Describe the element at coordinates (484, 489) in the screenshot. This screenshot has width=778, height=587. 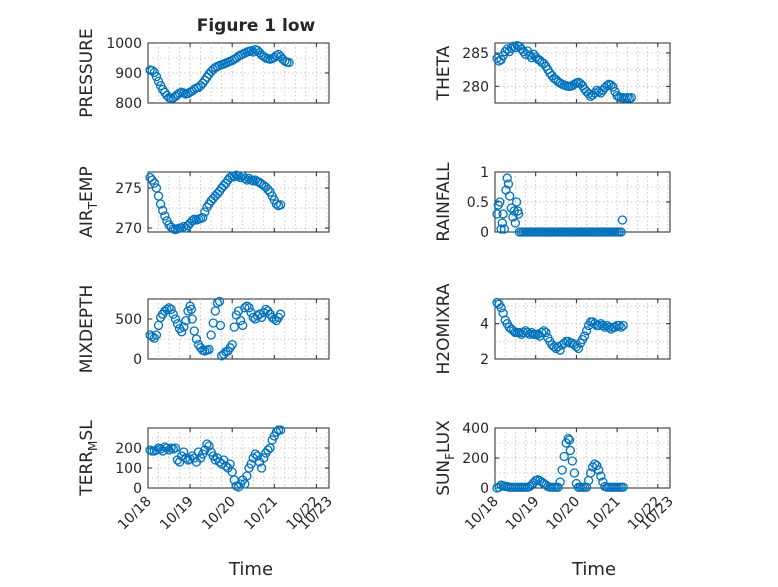
I see `sun_flux-ytick-label: 0` at that location.